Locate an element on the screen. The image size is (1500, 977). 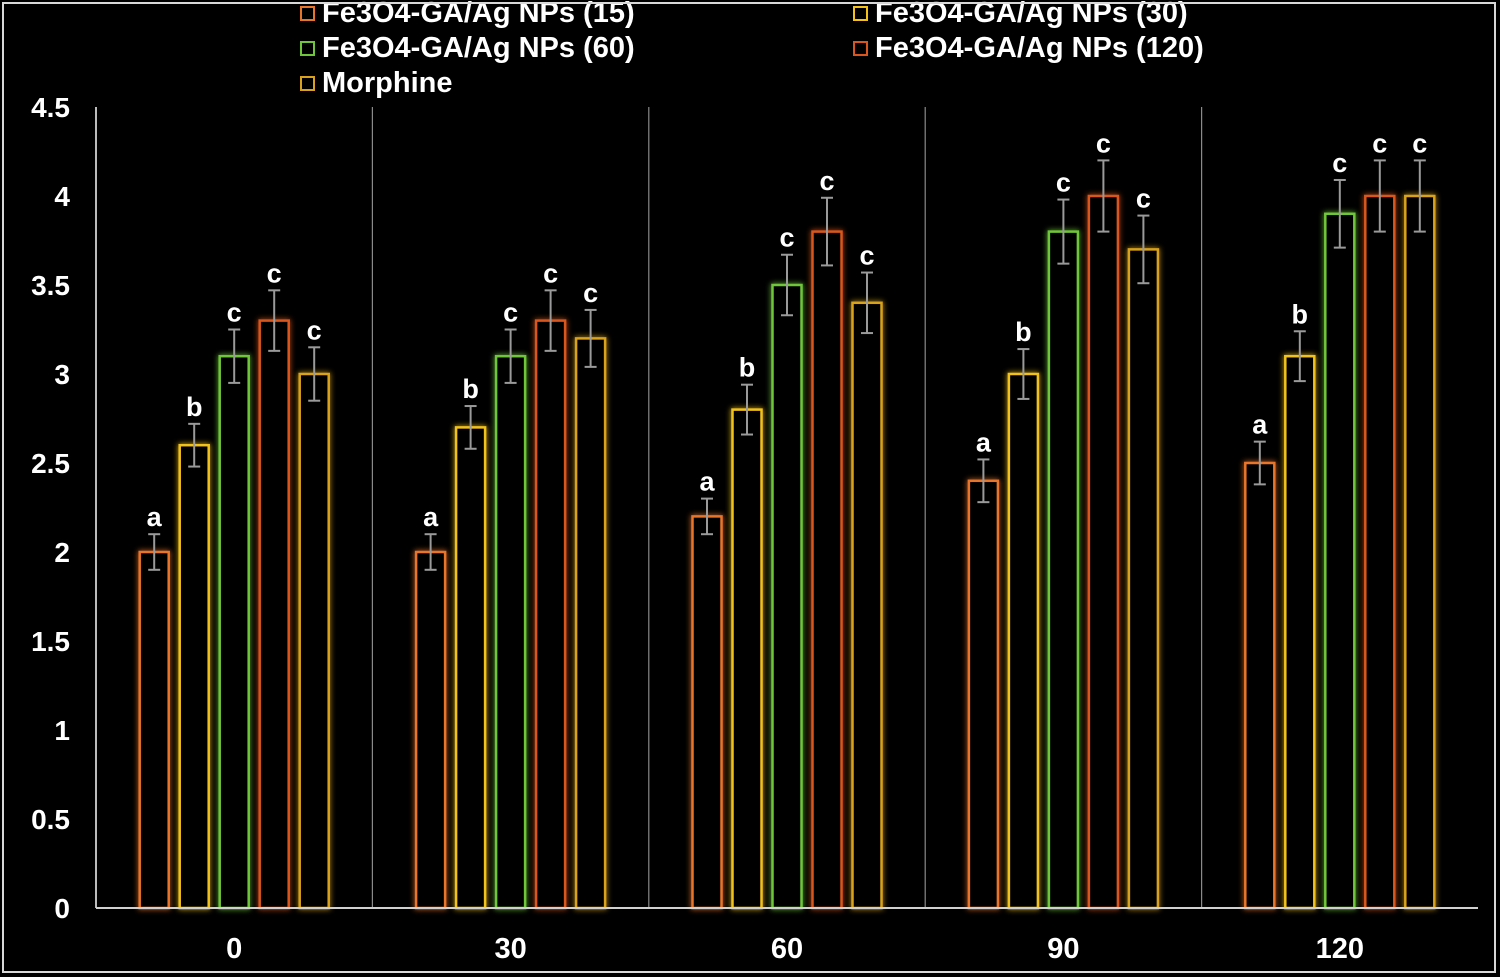
x-tick-label: 30 is located at coordinates (510, 949).